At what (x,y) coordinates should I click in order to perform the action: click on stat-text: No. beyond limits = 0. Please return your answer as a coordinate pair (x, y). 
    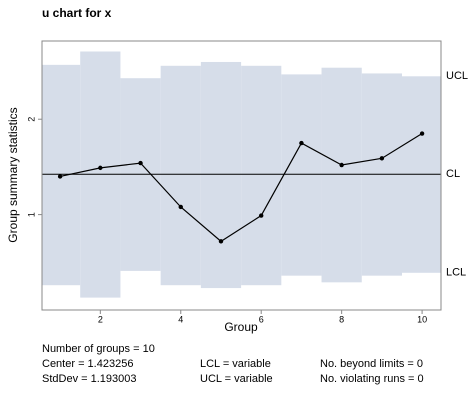
    Looking at the image, I should click on (371, 364).